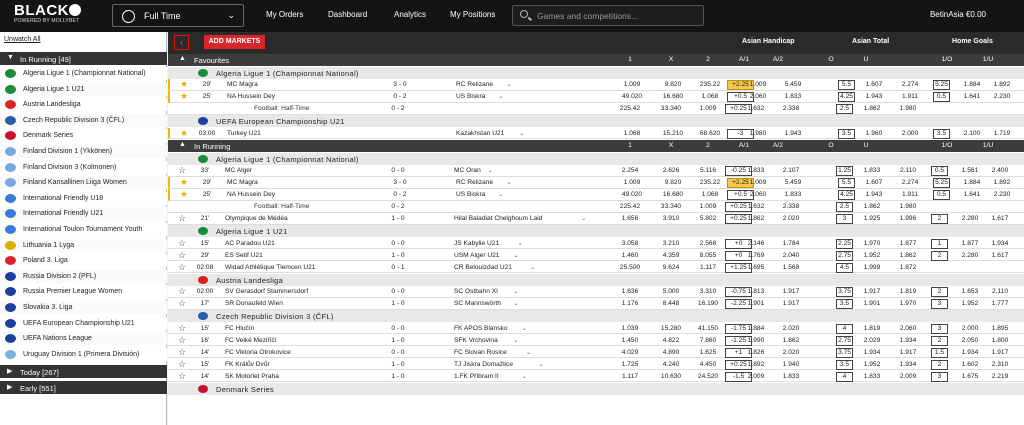 The width and height of the screenshot is (1024, 425). I want to click on odds-1: 1.176, so click(630, 303).